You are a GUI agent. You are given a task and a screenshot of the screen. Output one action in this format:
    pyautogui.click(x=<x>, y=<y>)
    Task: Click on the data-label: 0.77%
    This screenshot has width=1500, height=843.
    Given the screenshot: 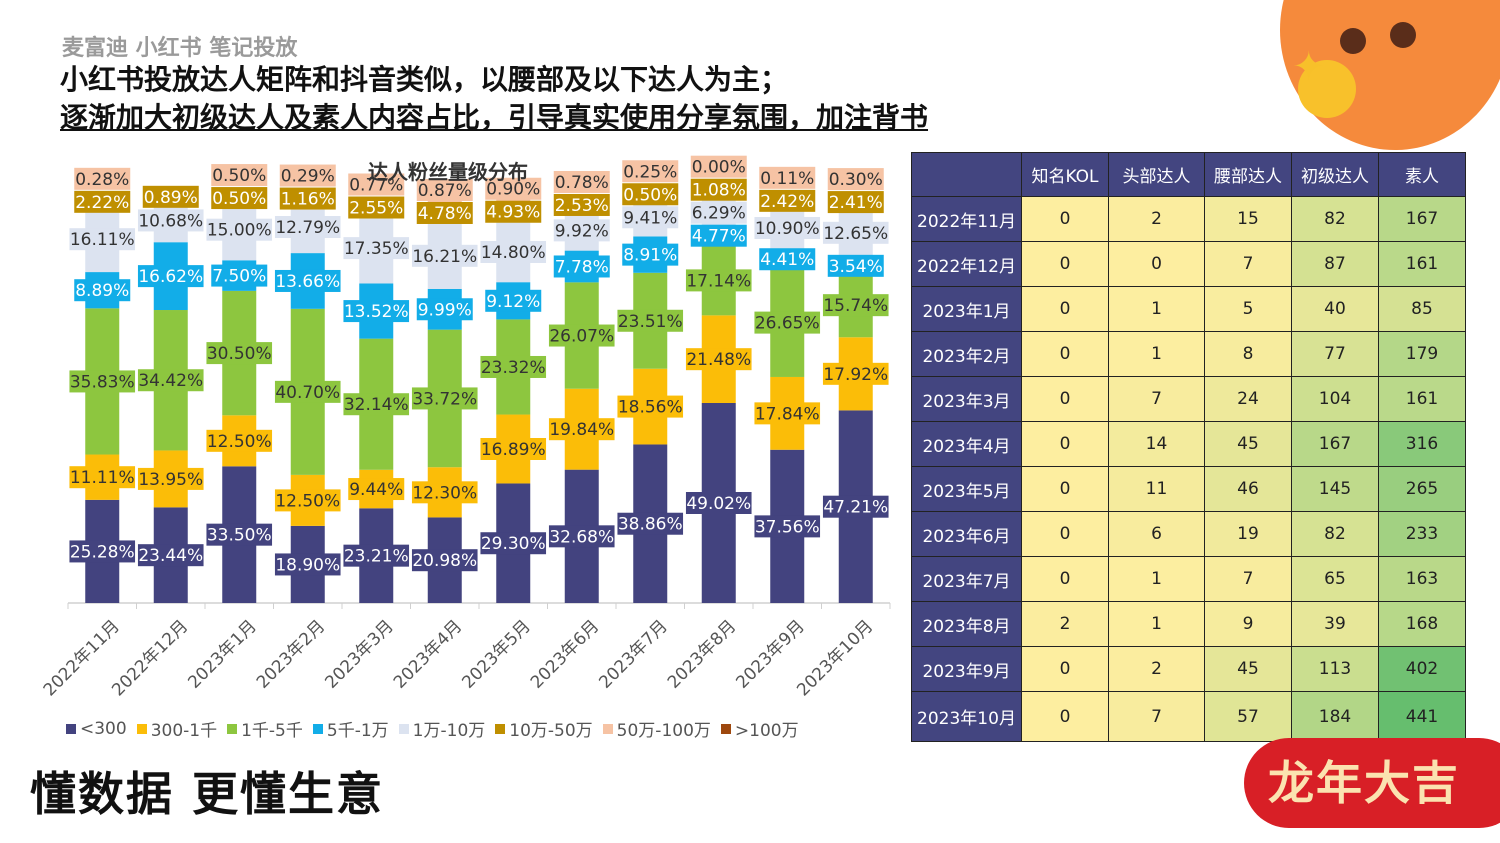 What is the action you would take?
    pyautogui.click(x=376, y=184)
    